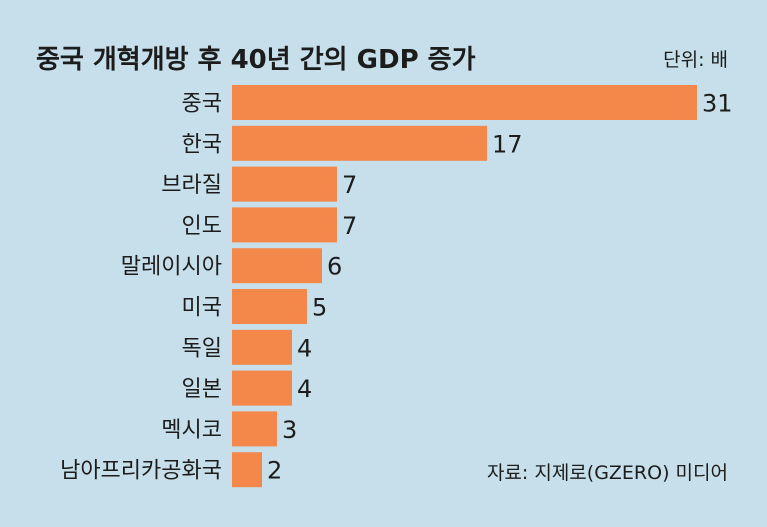 Image resolution: width=767 pixels, height=527 pixels. What do you see at coordinates (717, 104) in the screenshot?
I see `value-label: 31` at bounding box center [717, 104].